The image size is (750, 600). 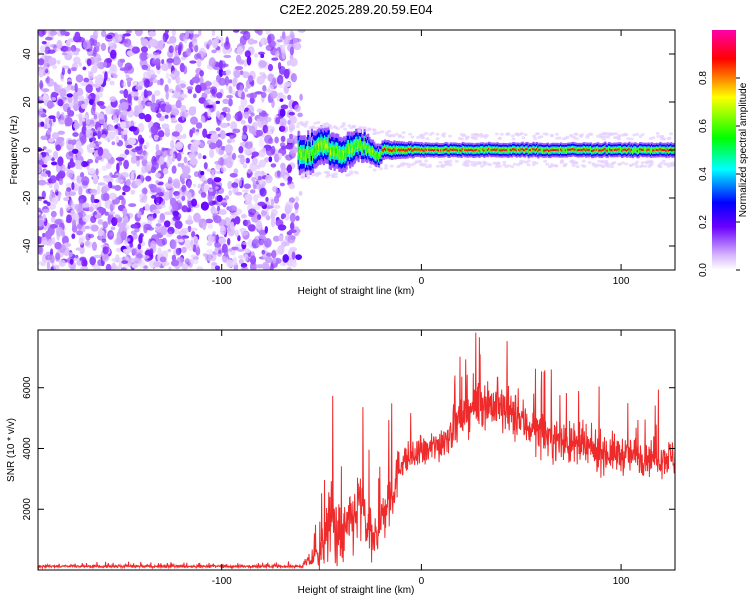 What do you see at coordinates (222, 281) in the screenshot?
I see `x-tick-label: -100` at bounding box center [222, 281].